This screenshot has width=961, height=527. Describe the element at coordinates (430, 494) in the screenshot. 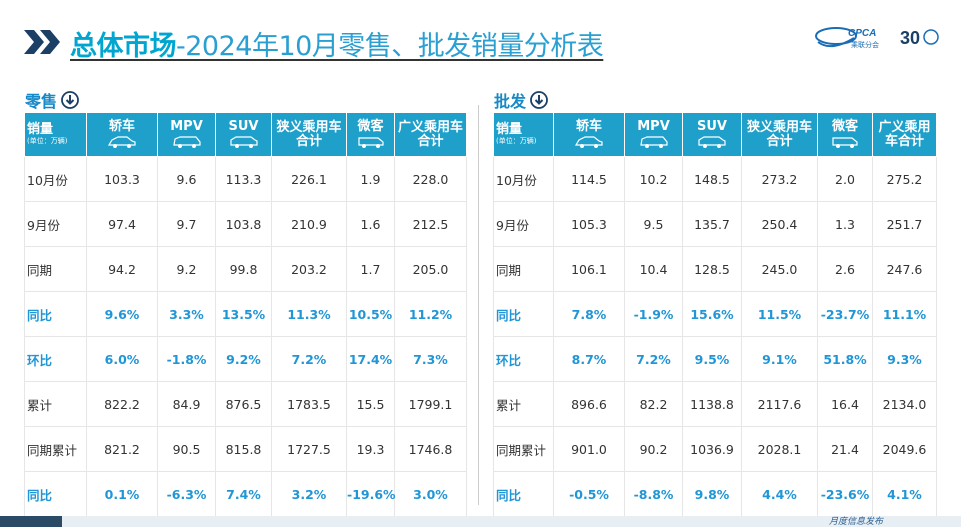

I see `table-cell: 3.0%` at that location.